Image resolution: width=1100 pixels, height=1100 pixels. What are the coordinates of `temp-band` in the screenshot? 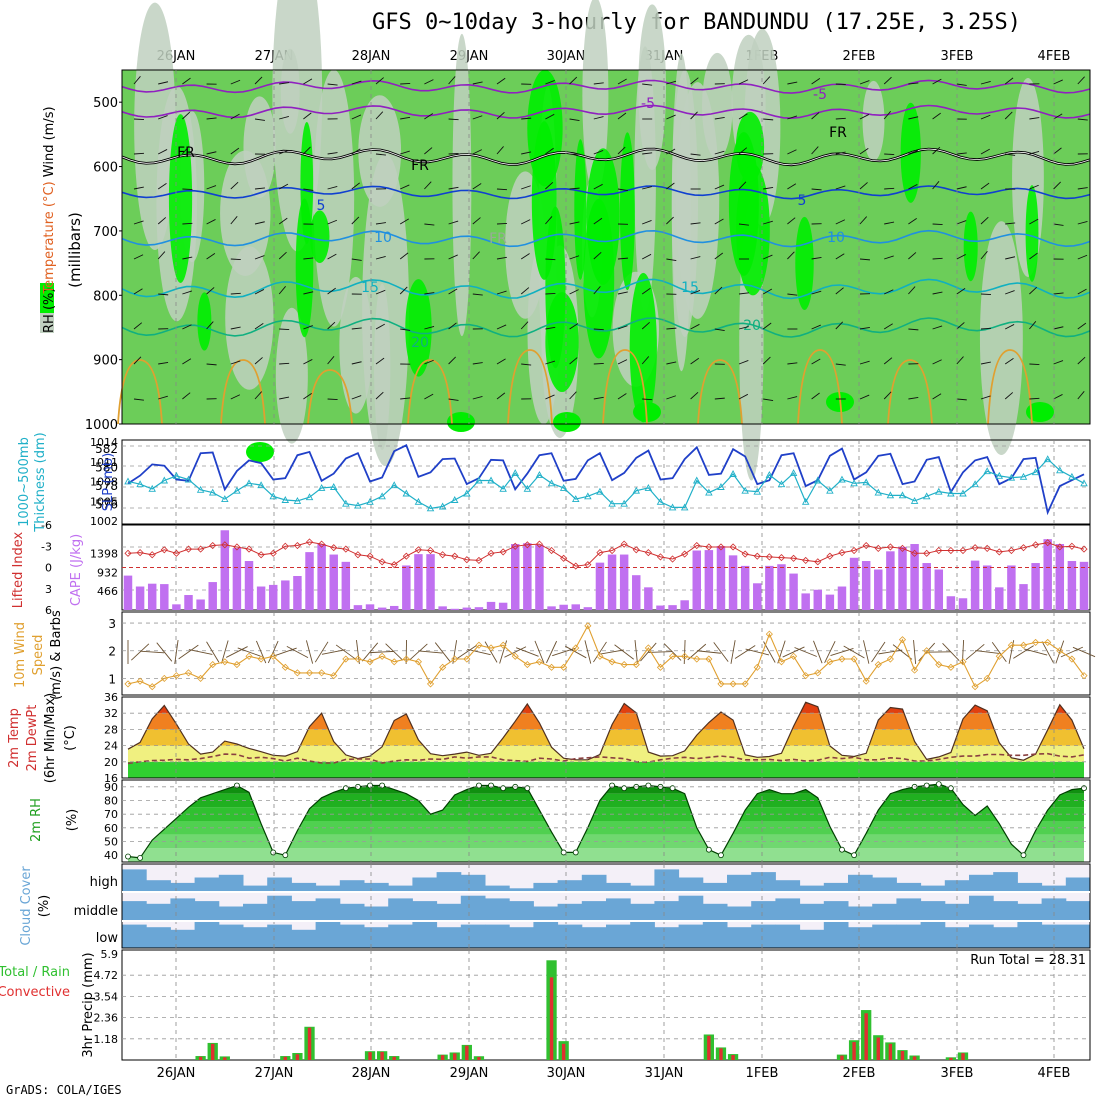 It's located at (606, 721).